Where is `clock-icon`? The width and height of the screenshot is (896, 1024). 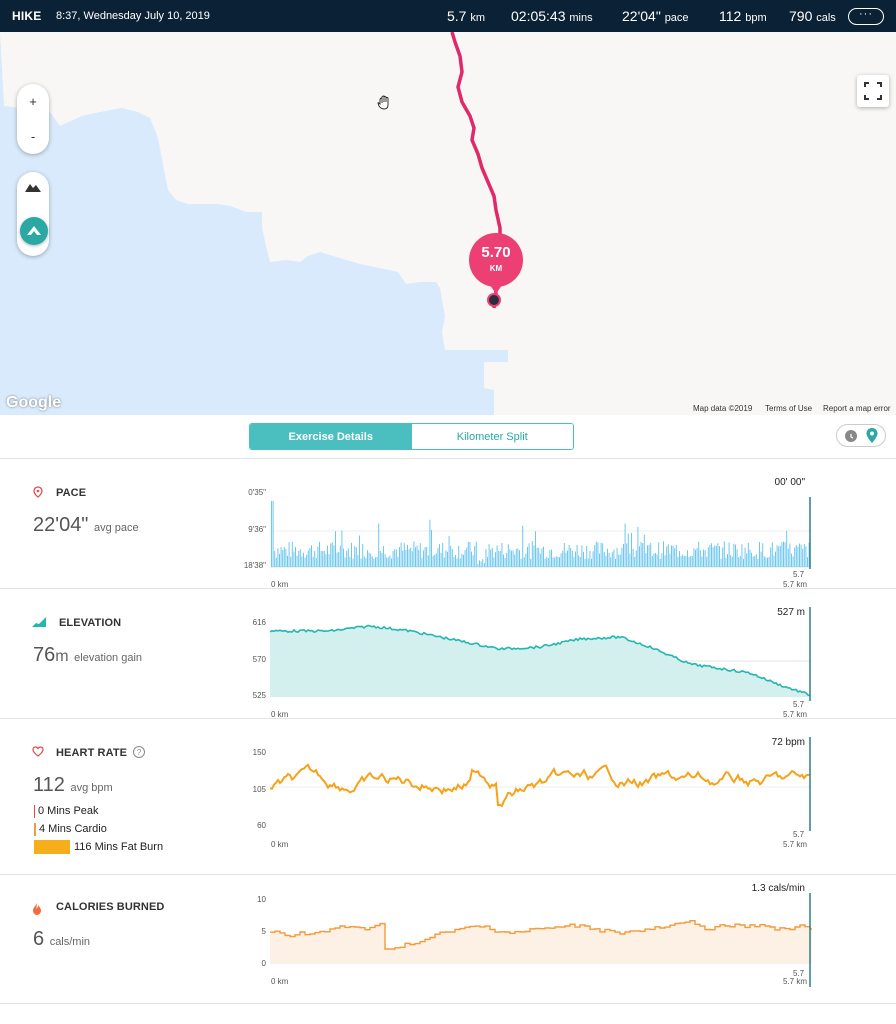 clock-icon is located at coordinates (851, 436).